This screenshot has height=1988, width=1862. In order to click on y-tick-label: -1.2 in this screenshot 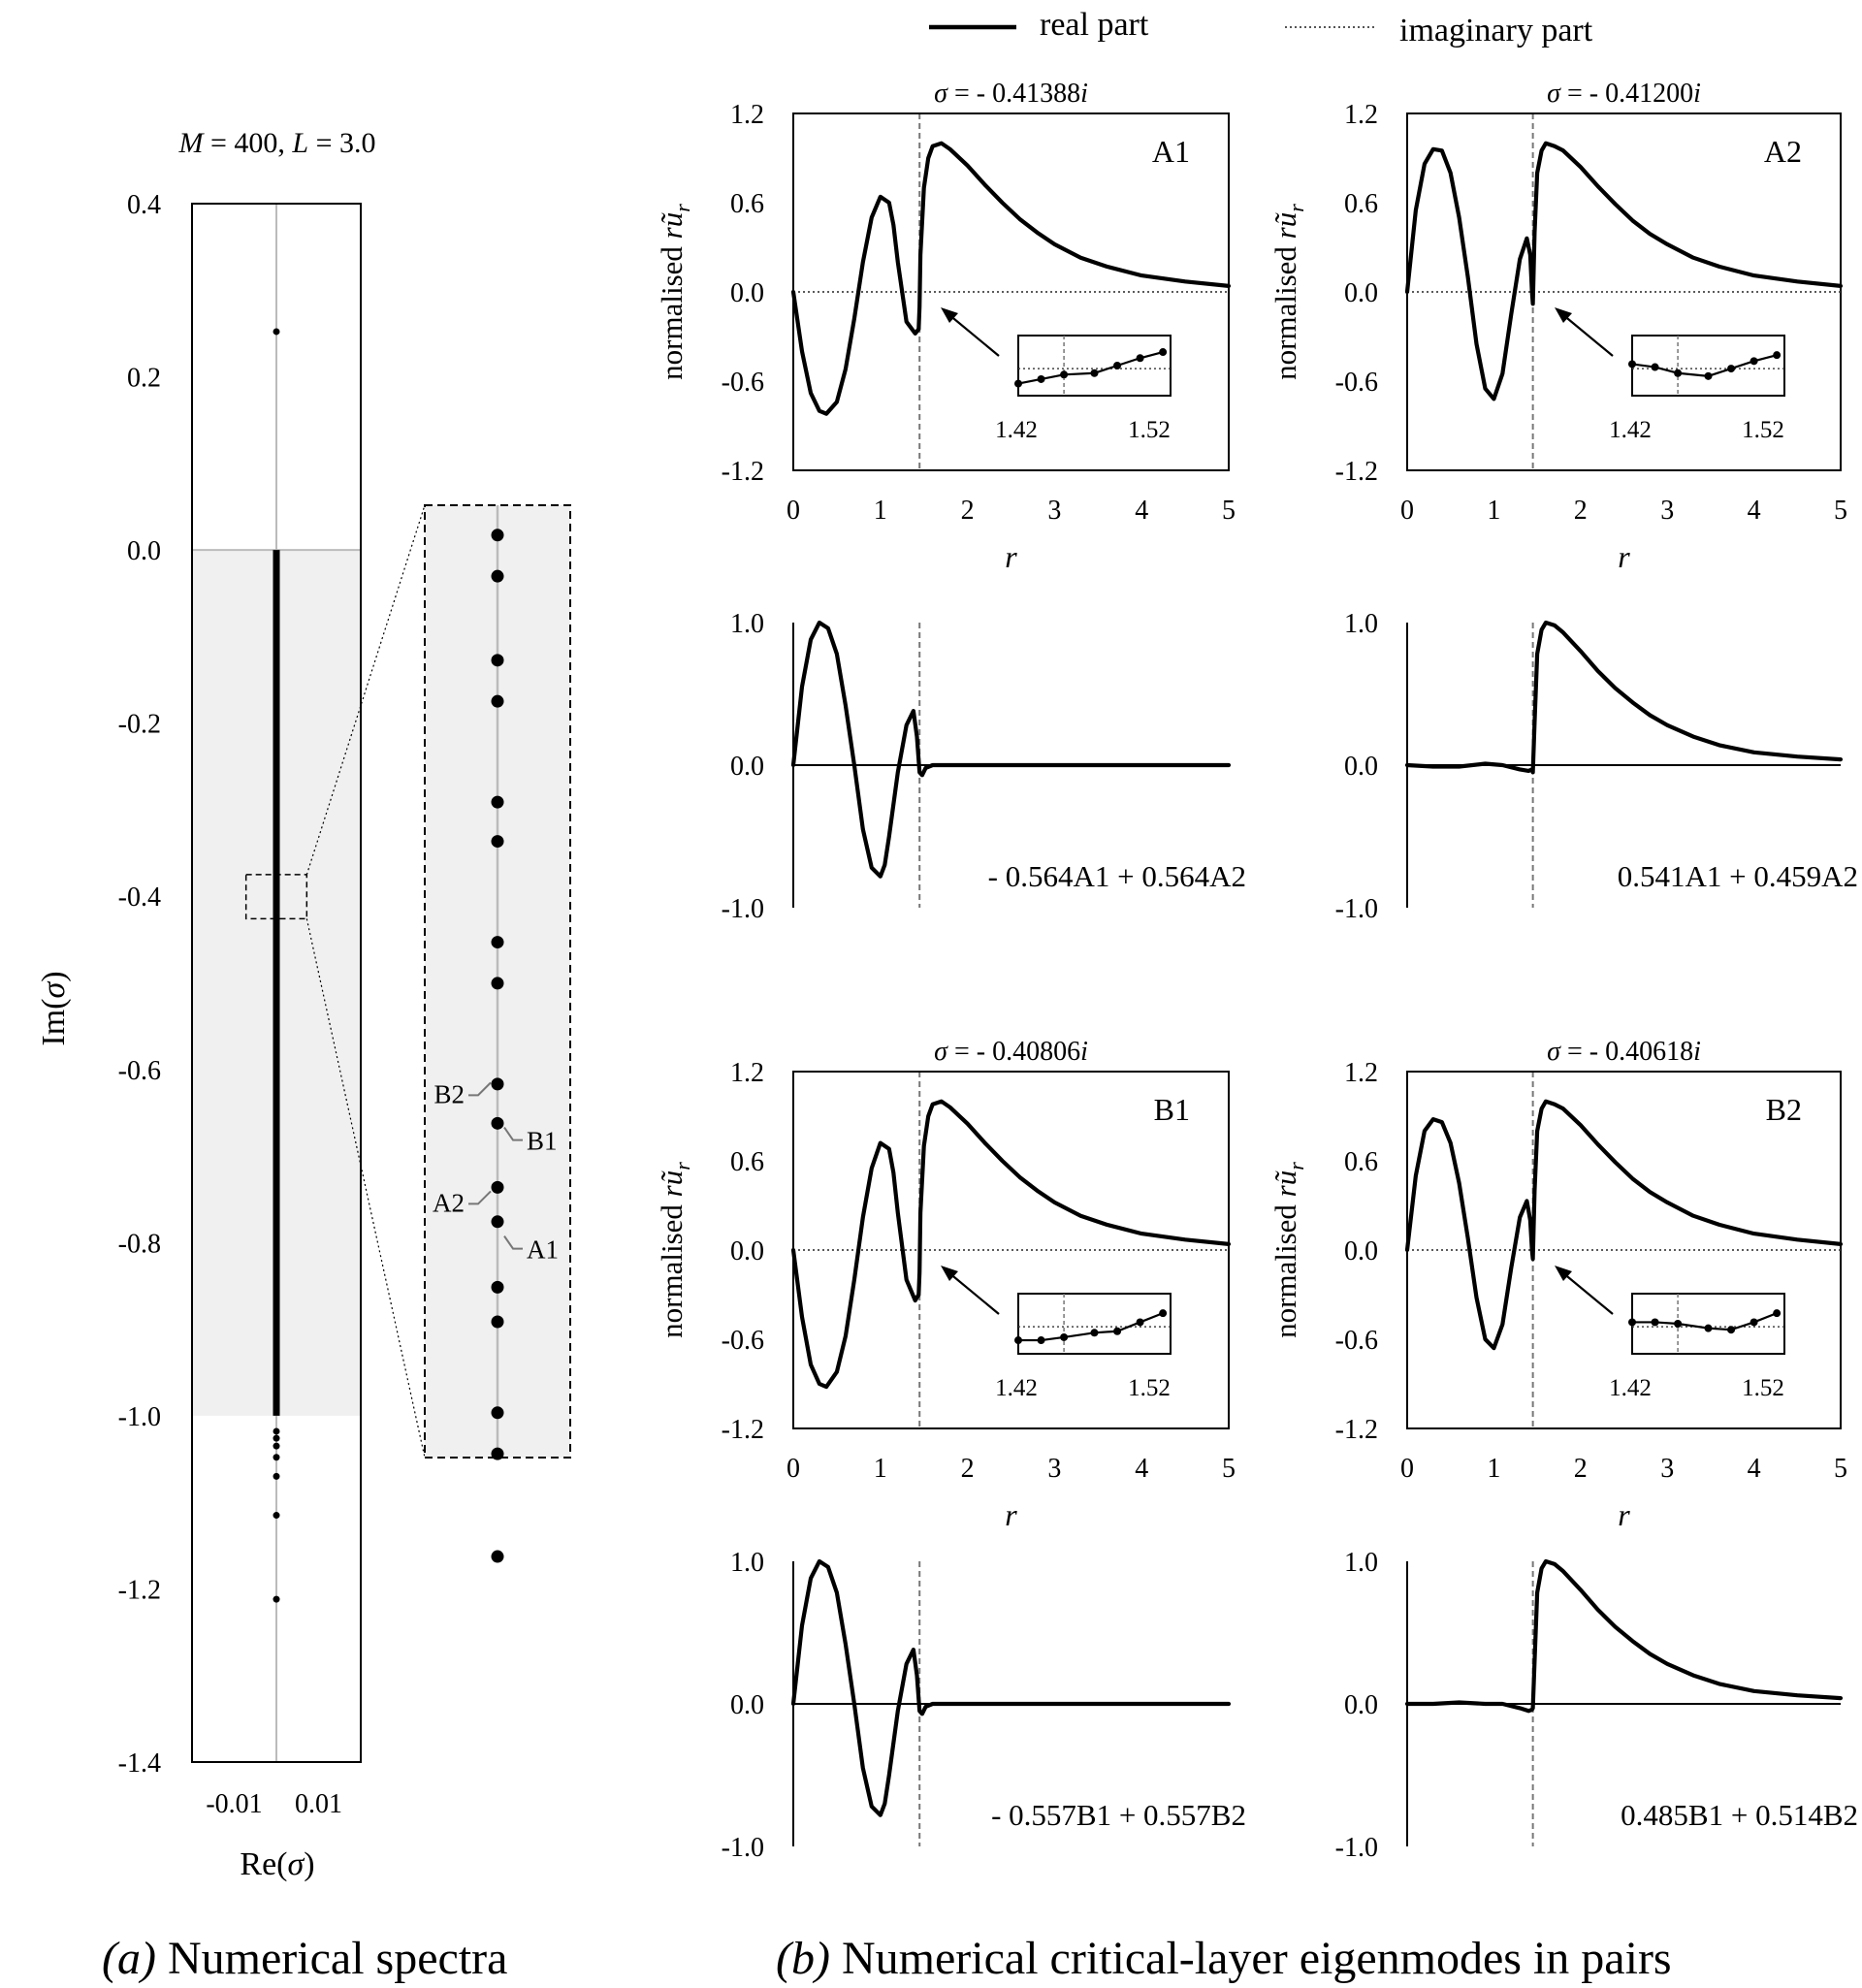, I will do `click(1357, 1430)`.